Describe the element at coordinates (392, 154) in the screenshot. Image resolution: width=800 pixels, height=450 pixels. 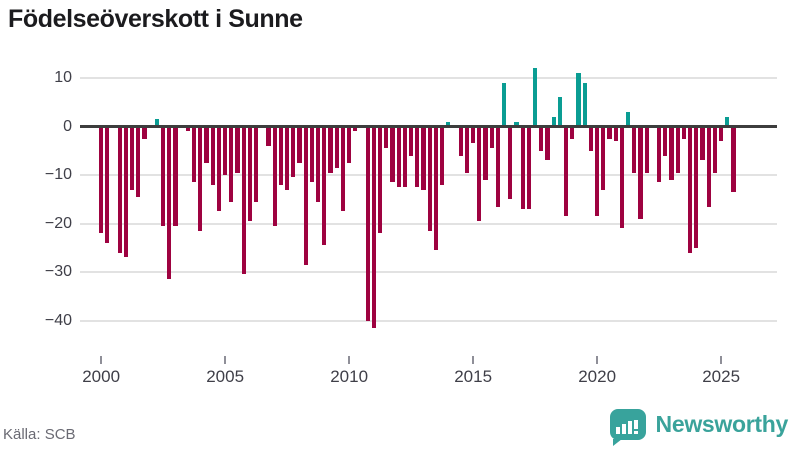
I see `bar-2011-q4` at that location.